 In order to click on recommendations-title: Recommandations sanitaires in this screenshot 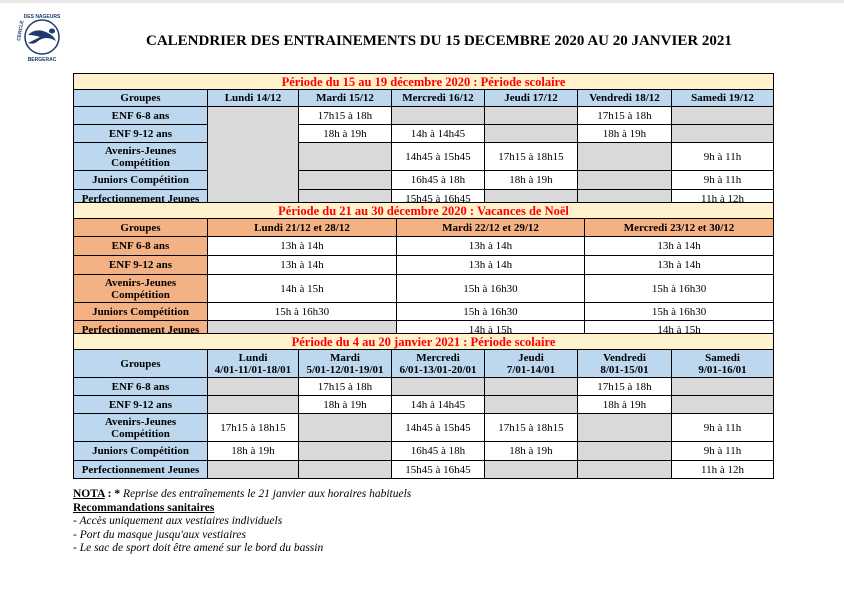, I will do `click(144, 507)`.